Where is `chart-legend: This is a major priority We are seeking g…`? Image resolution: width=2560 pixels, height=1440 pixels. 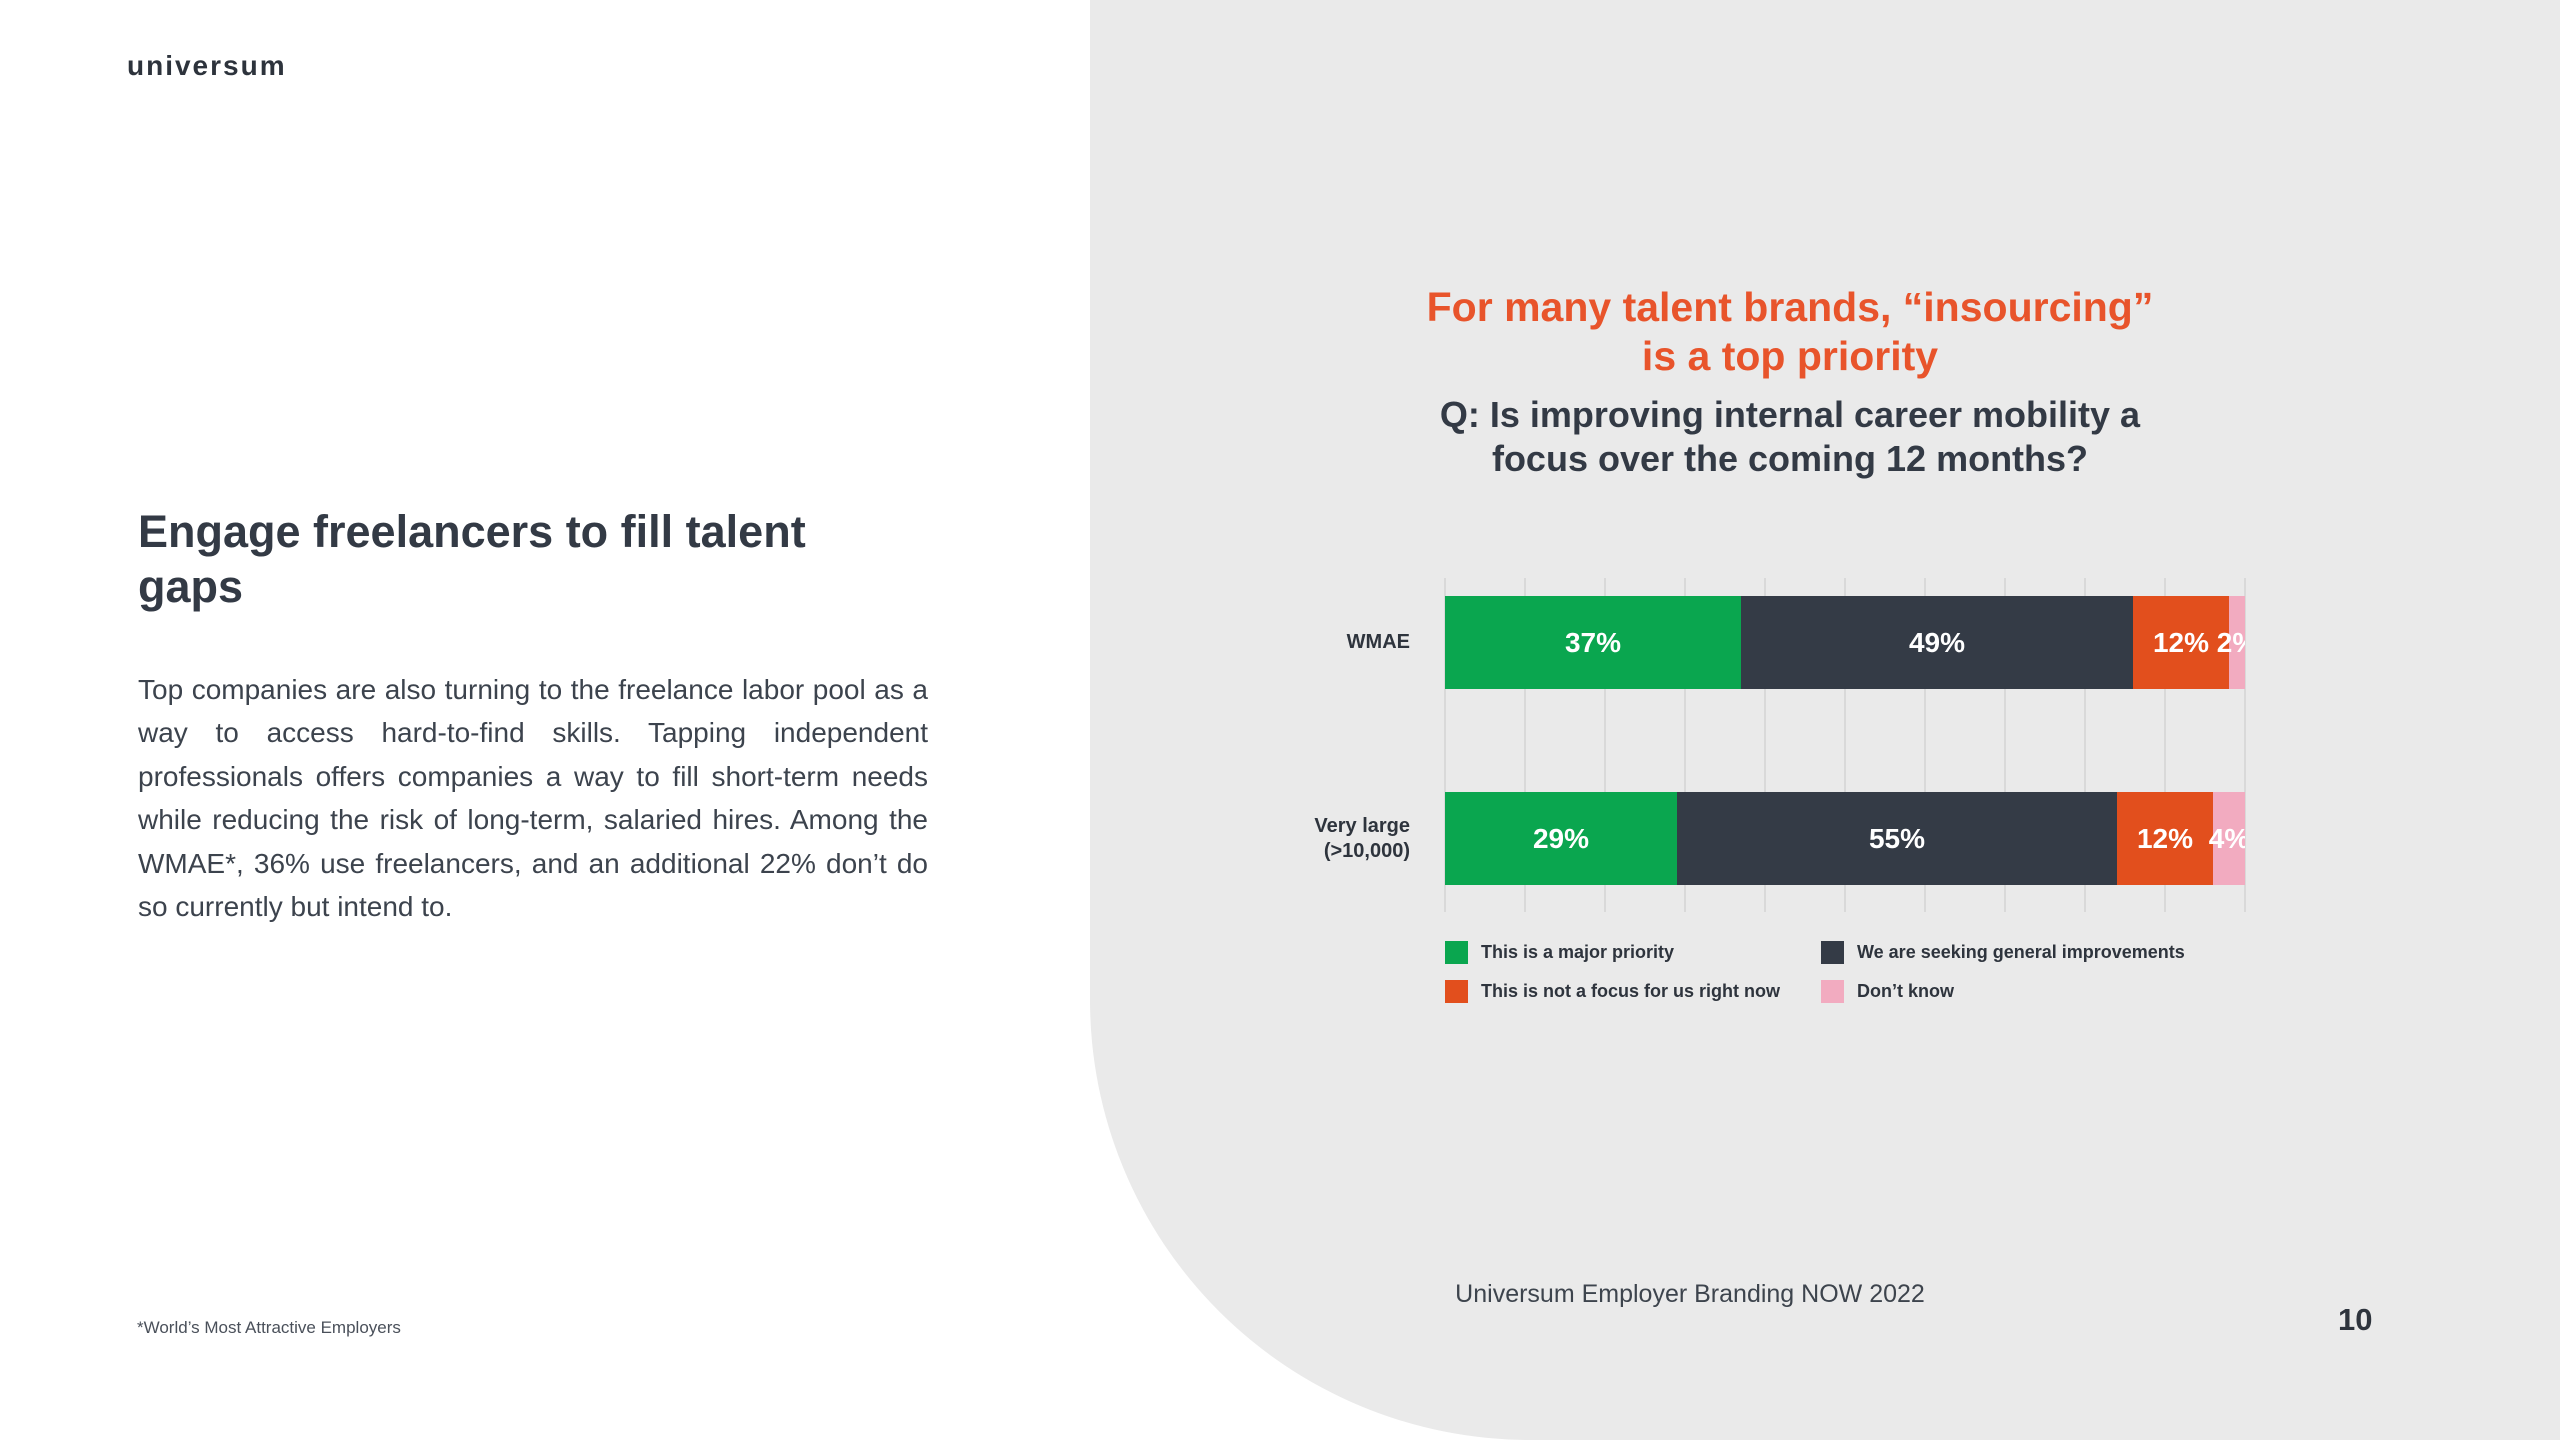 chart-legend: This is a major priority We are seeking g… is located at coordinates (1815, 972).